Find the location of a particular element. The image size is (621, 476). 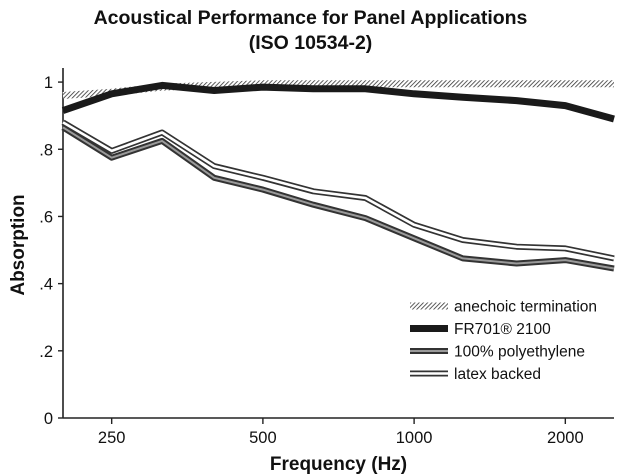

x-tick-label: 250 is located at coordinates (112, 438).